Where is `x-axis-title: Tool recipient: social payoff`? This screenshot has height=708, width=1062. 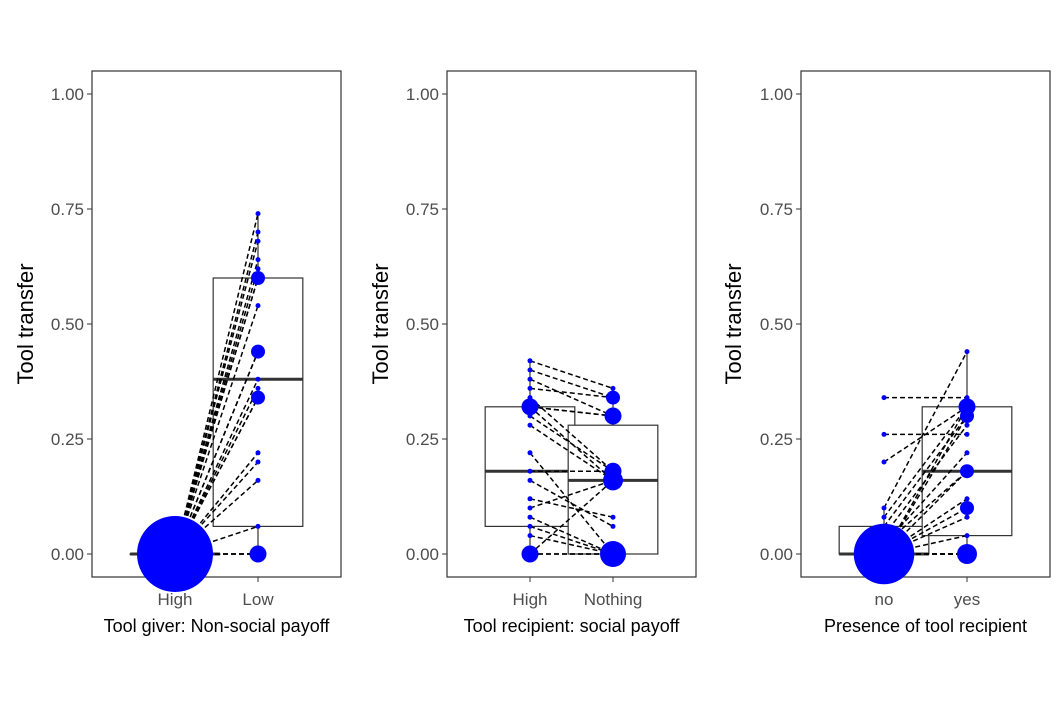 x-axis-title: Tool recipient: social payoff is located at coordinates (572, 626).